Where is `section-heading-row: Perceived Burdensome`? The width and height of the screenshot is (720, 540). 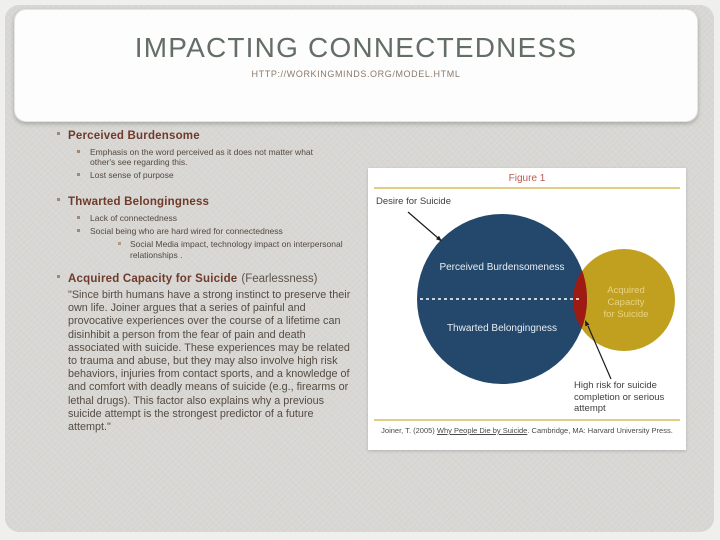
section-heading-row: Perceived Burdensome is located at coordinates (205, 135).